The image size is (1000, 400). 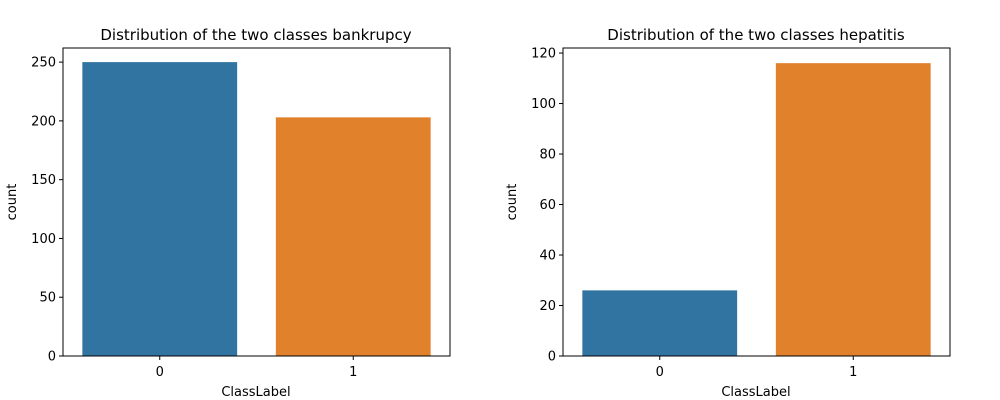 I want to click on y-tick-label: 120, so click(x=543, y=54).